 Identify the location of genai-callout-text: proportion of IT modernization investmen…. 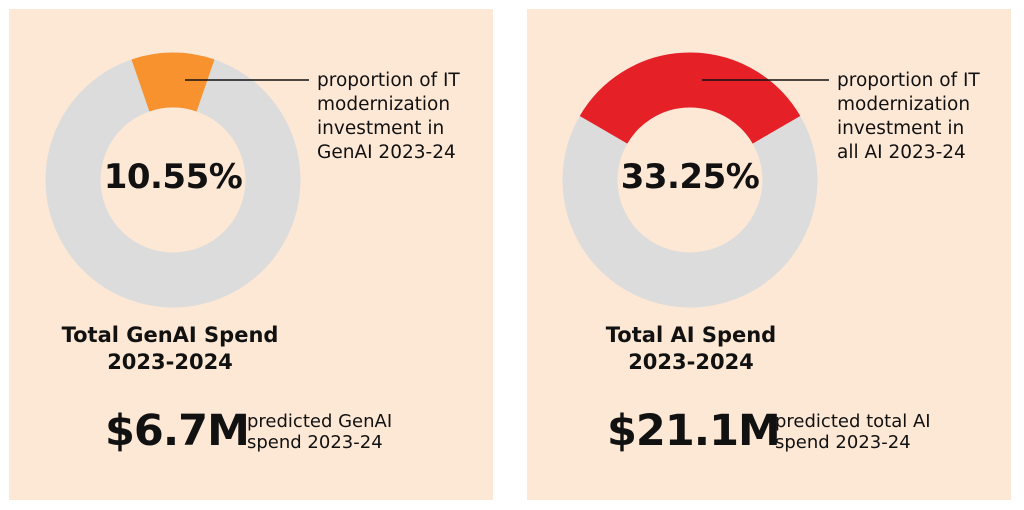
(407, 117).